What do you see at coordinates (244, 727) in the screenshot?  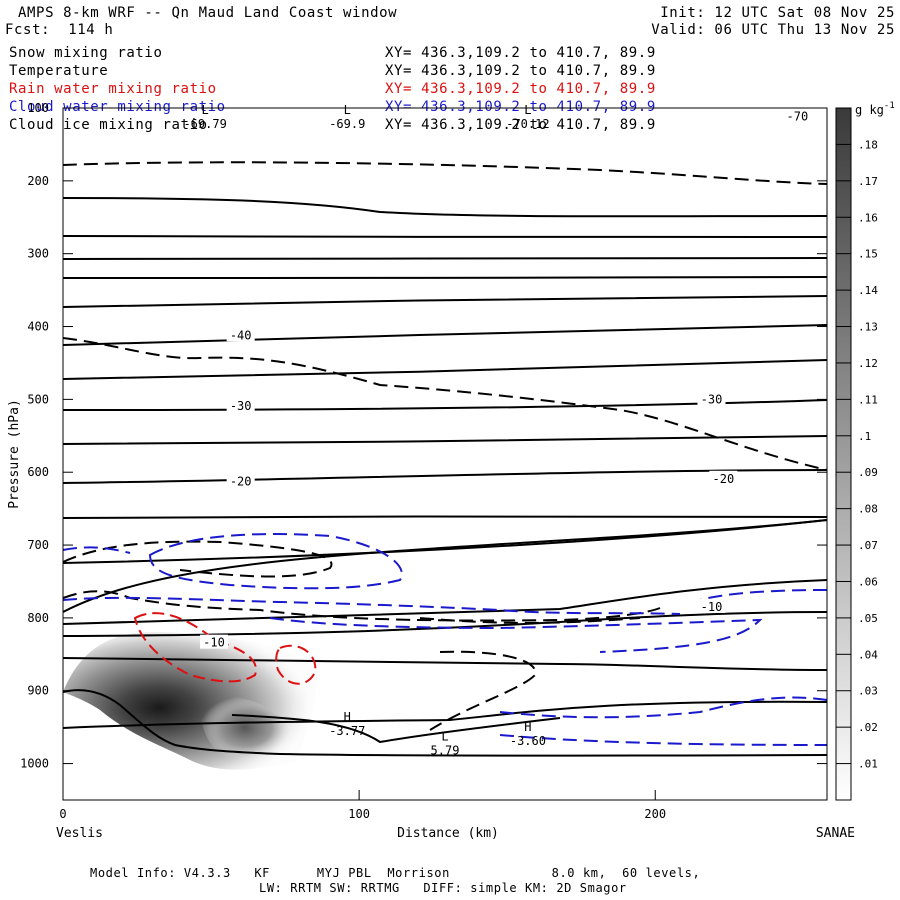 I see `snow-shading-core` at bounding box center [244, 727].